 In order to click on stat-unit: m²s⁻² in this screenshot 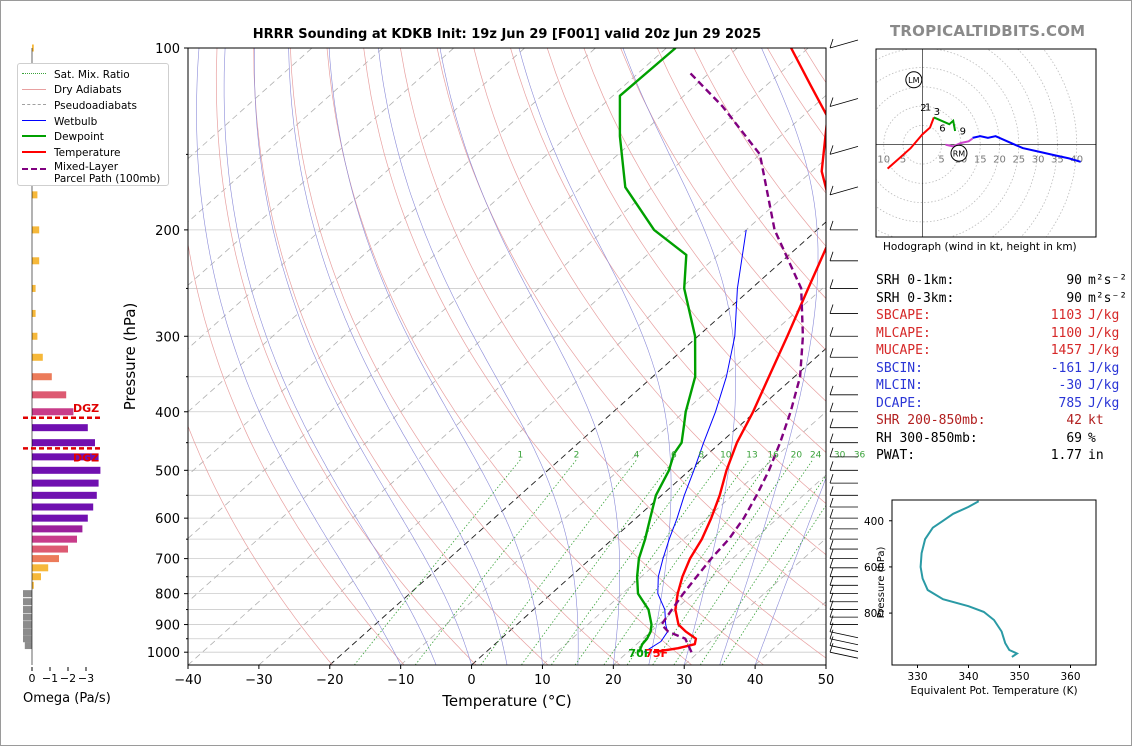, I will do `click(1108, 280)`.